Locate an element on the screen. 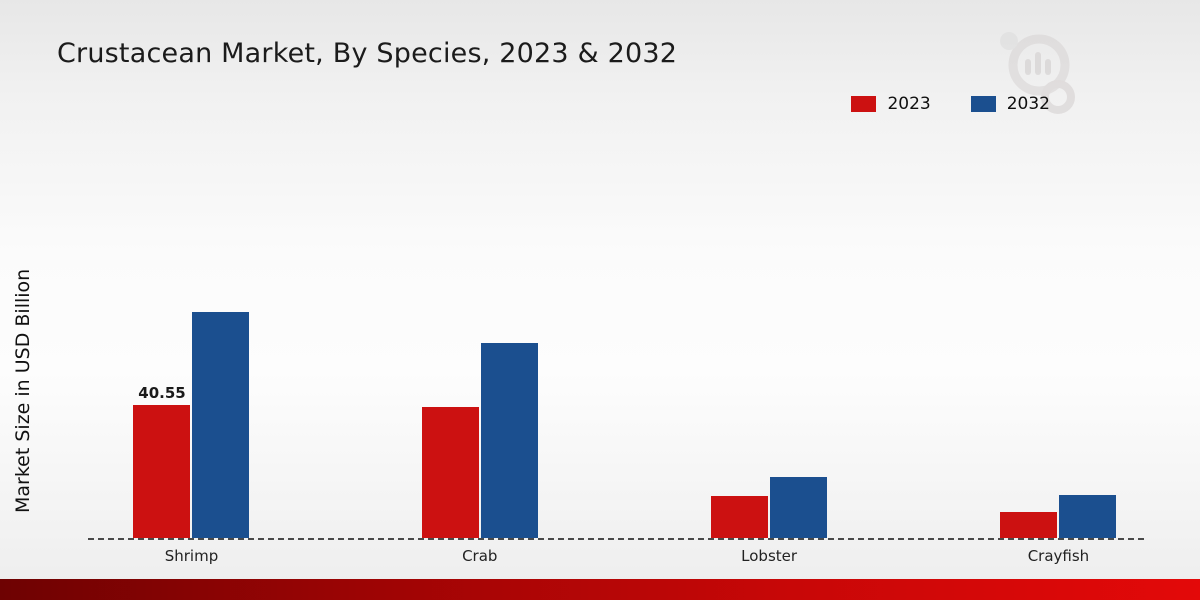 Image resolution: width=1200 pixels, height=600 pixels. category-label-crayfish: Crayfish is located at coordinates (1058, 556).